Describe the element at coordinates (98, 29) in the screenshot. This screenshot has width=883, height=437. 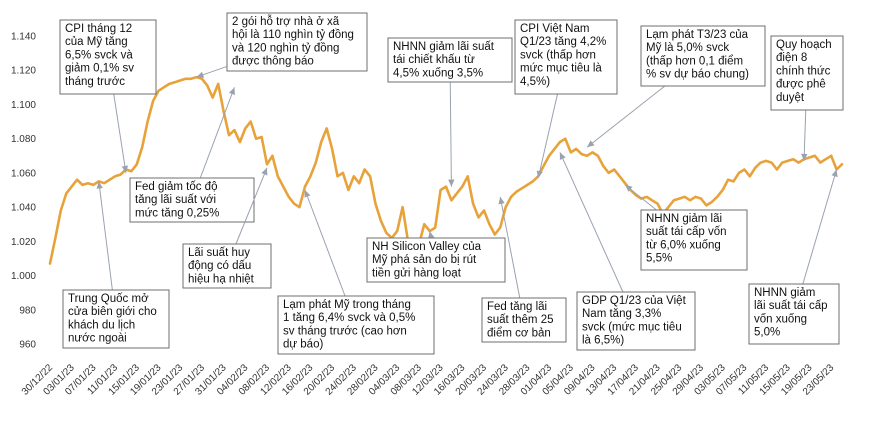
I see `annotation-text: CPI tháng 12` at that location.